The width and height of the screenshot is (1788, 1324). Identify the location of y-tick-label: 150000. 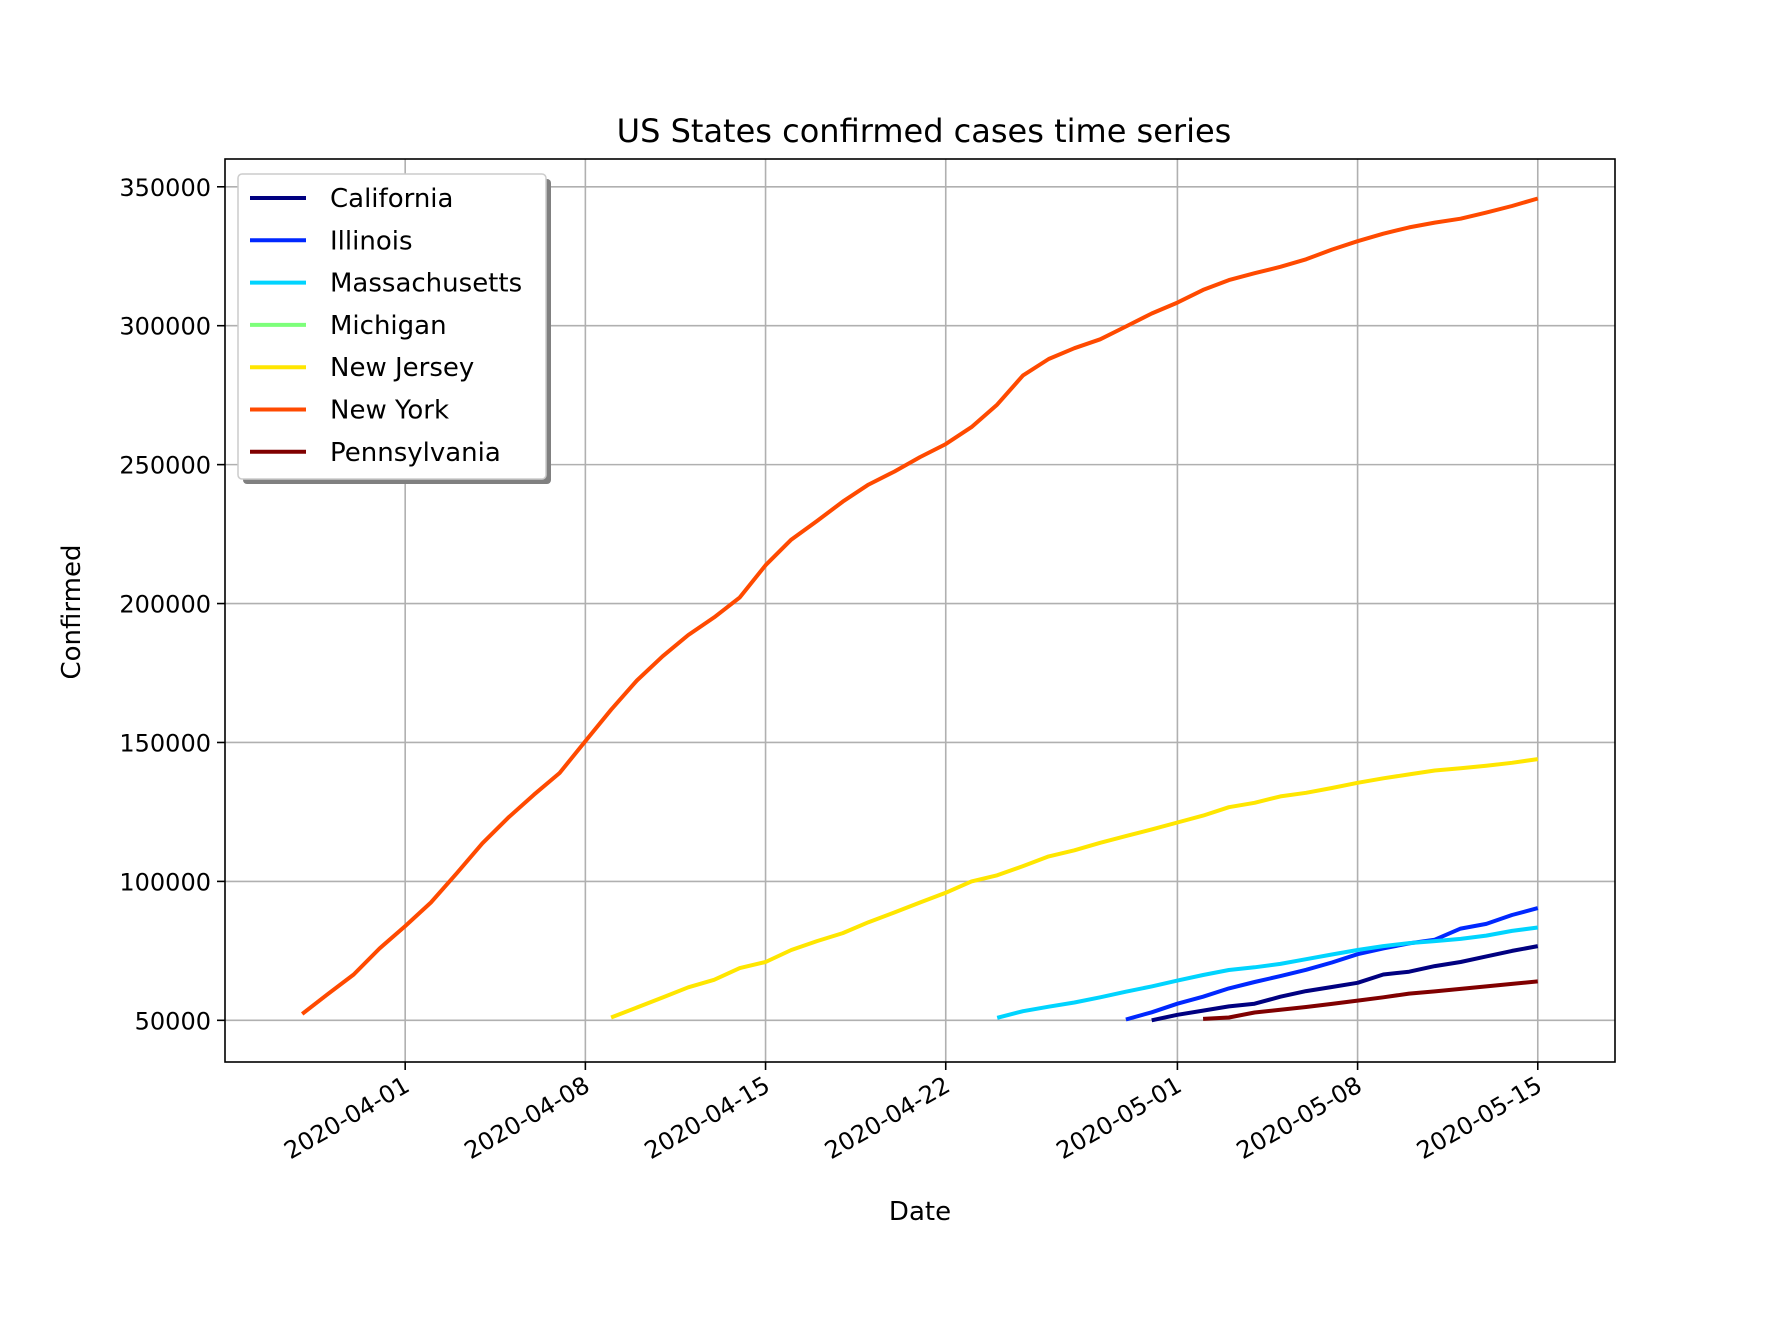
(165, 743).